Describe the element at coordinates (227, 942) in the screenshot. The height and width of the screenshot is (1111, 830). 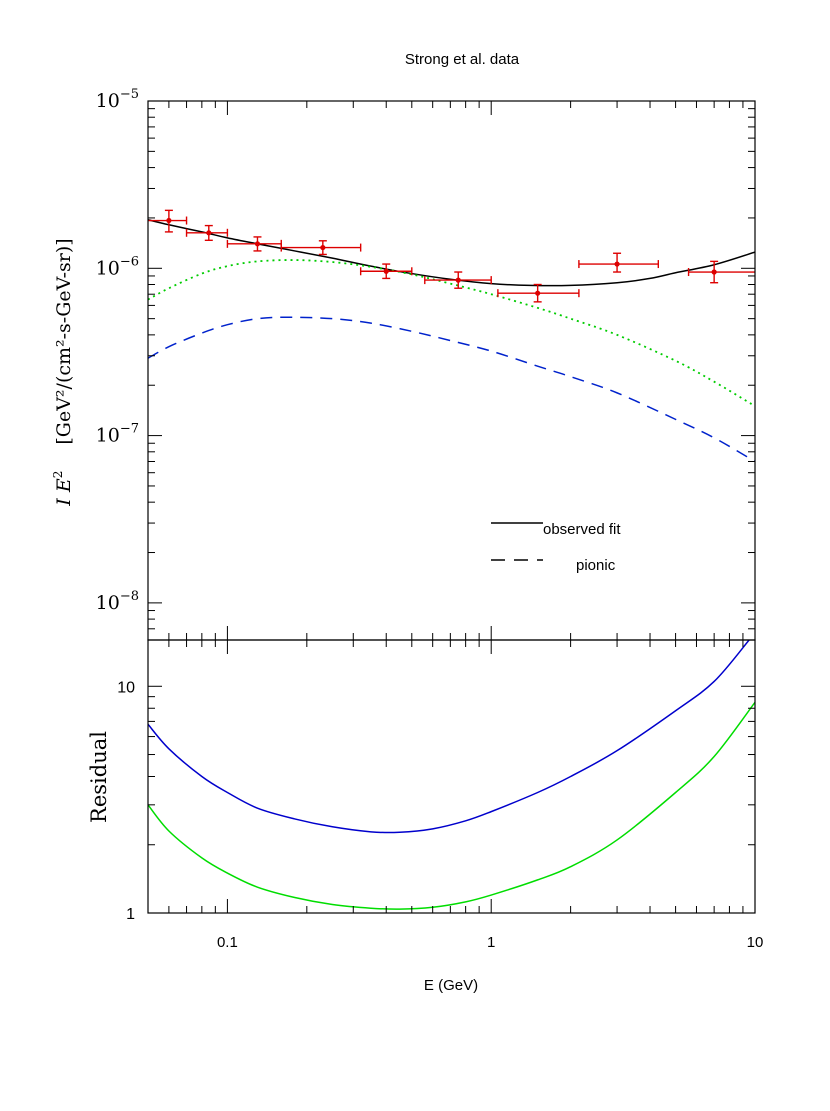
I see `x-tick-label: 0.1` at that location.